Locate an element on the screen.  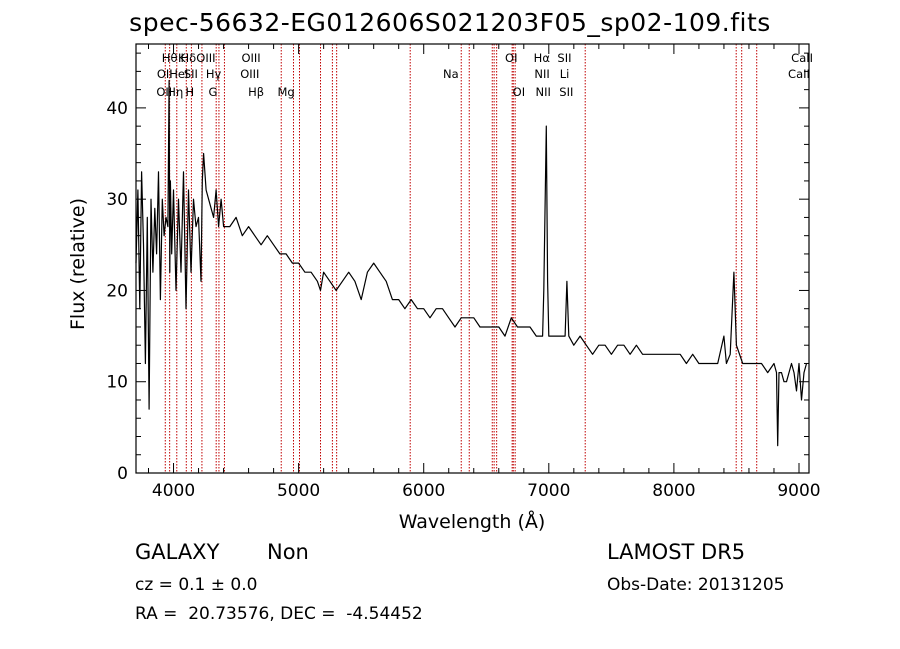
redshift-cz: cz = 0.1 ± 0.0 is located at coordinates (196, 585).